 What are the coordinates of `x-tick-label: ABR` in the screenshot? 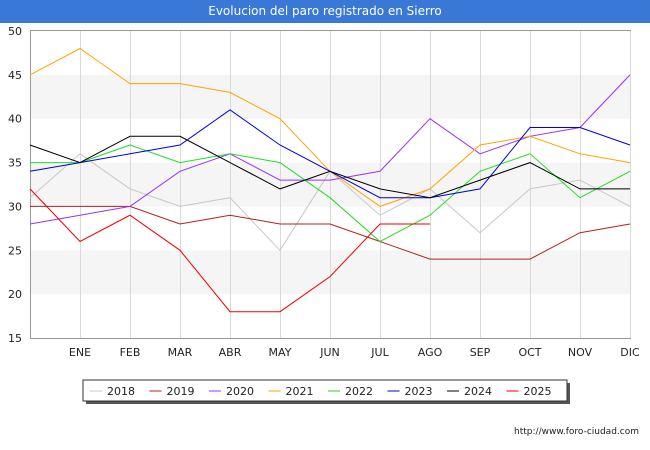 It's located at (230, 352).